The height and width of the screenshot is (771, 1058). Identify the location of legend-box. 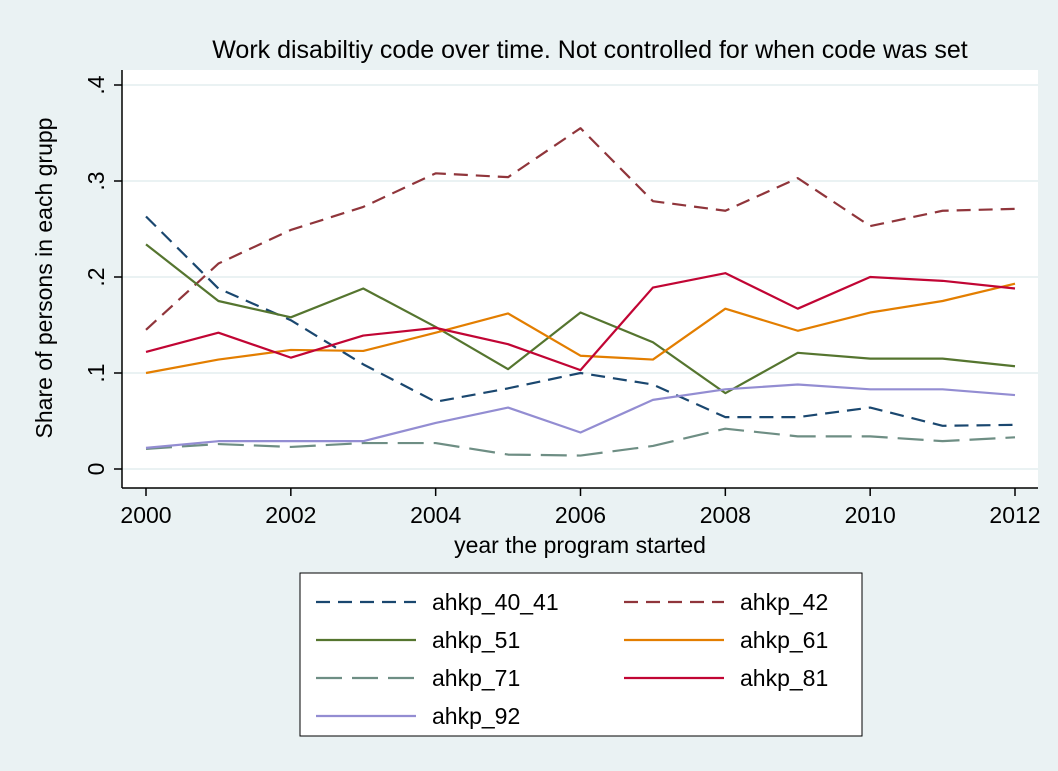
(581, 654).